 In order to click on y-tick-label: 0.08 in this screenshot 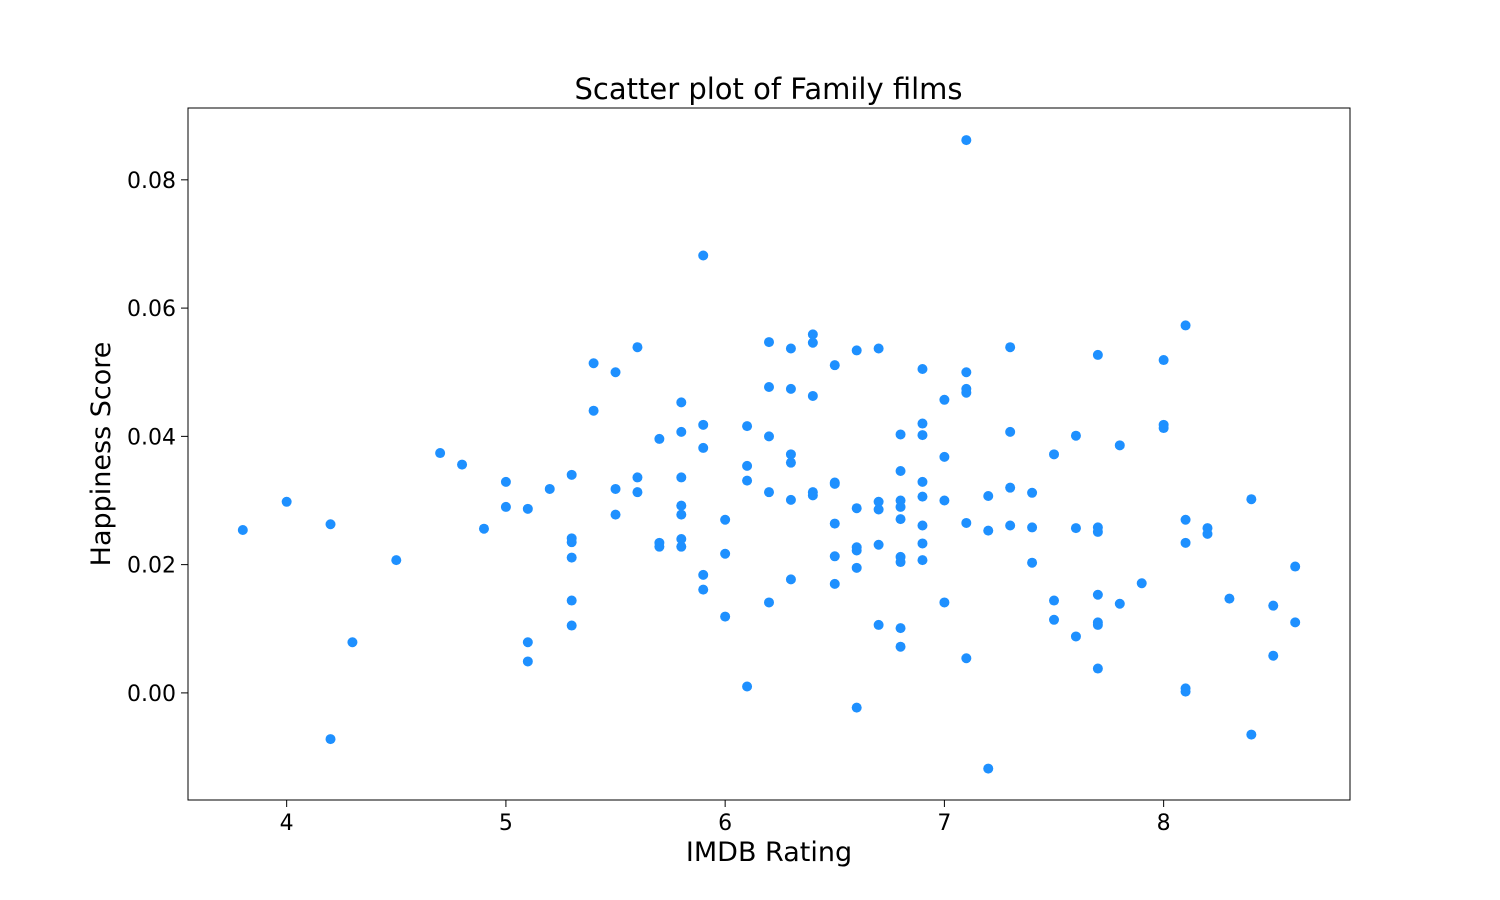, I will do `click(151, 181)`.